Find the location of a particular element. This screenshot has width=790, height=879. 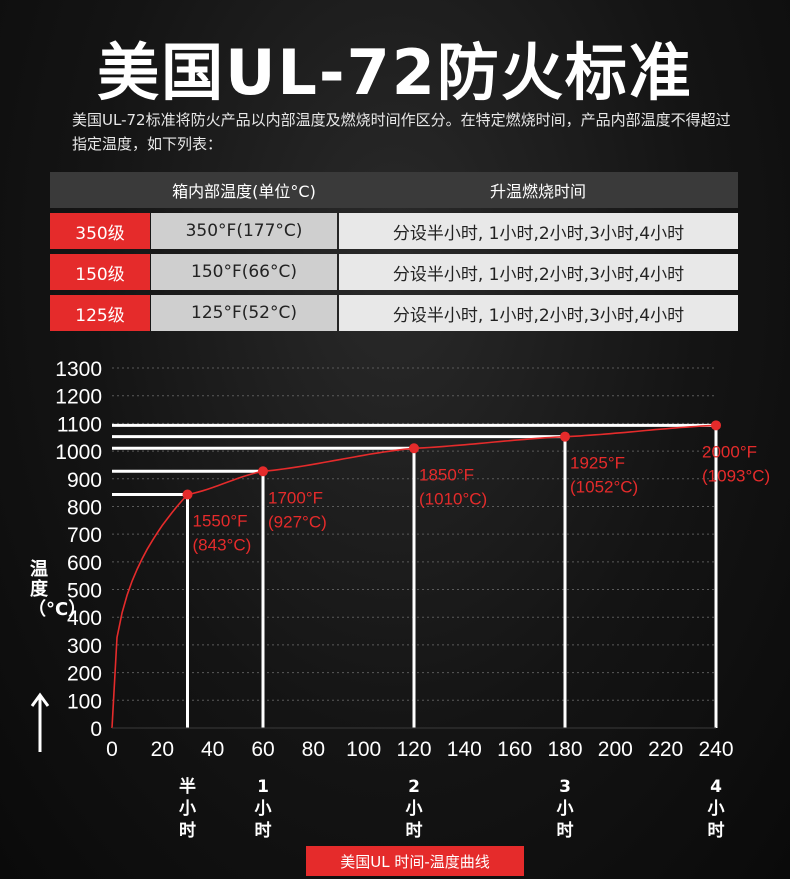

y-tick-label: 1000 is located at coordinates (78, 452).